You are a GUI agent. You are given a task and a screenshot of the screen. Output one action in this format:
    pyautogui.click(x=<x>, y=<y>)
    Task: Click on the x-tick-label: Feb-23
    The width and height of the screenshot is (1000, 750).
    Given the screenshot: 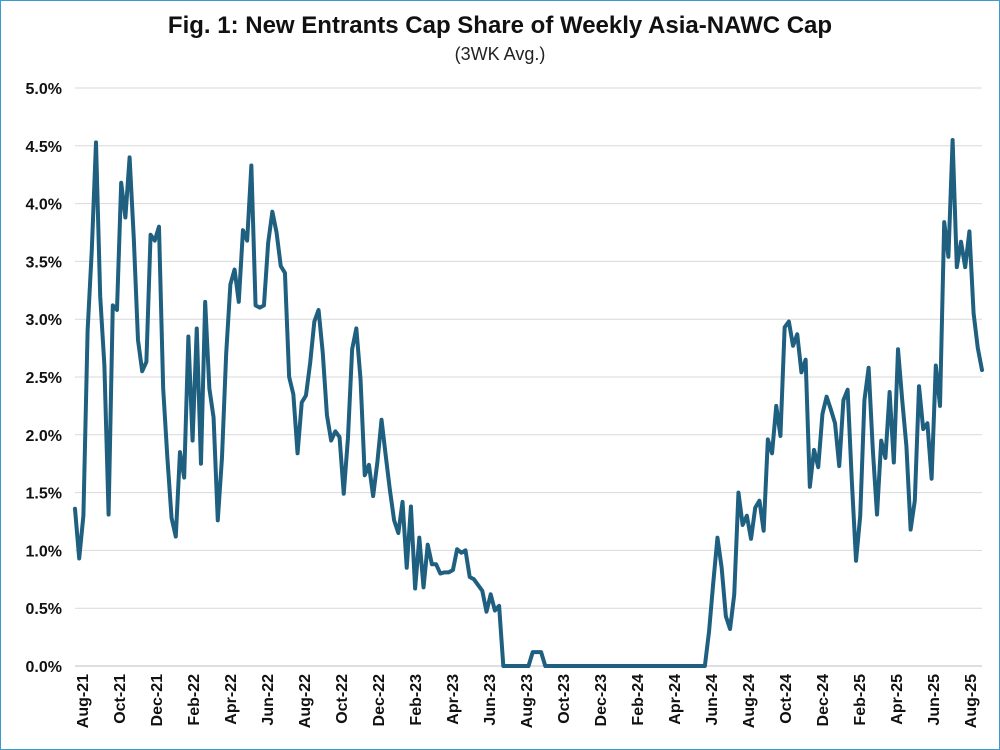 What is the action you would take?
    pyautogui.click(x=416, y=700)
    